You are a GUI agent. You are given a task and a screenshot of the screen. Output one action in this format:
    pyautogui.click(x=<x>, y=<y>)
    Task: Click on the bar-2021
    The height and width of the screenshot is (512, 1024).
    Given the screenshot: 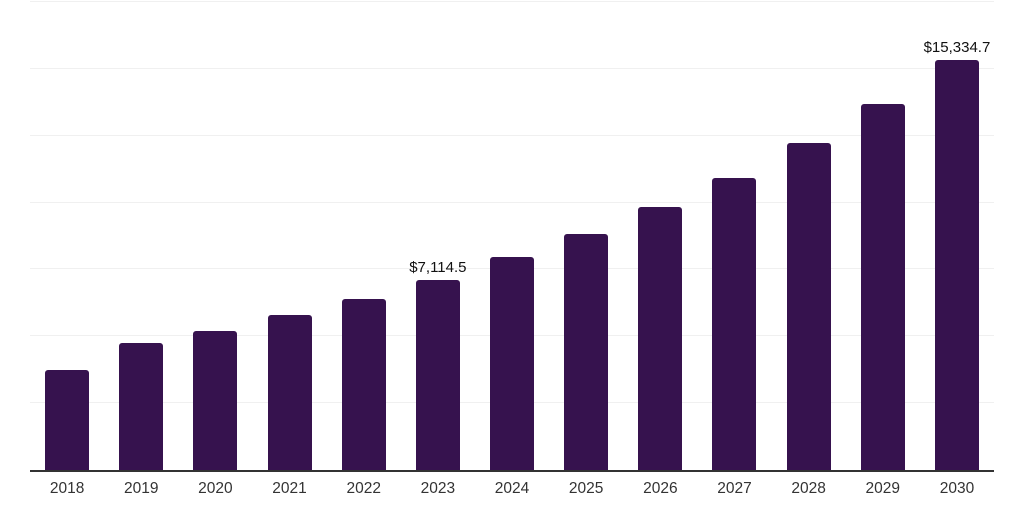 What is the action you would take?
    pyautogui.click(x=289, y=392)
    